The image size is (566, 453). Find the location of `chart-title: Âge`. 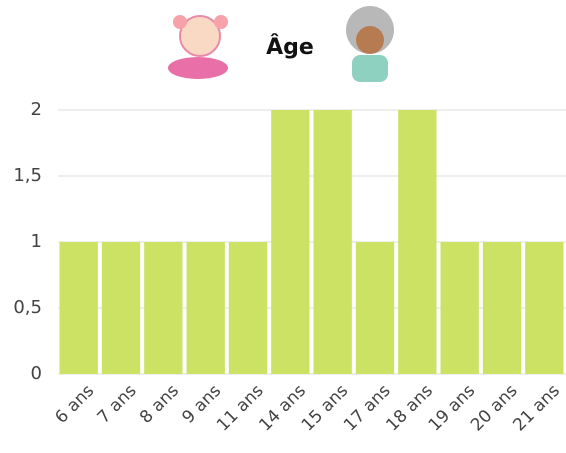

chart-title: Âge is located at coordinates (290, 47).